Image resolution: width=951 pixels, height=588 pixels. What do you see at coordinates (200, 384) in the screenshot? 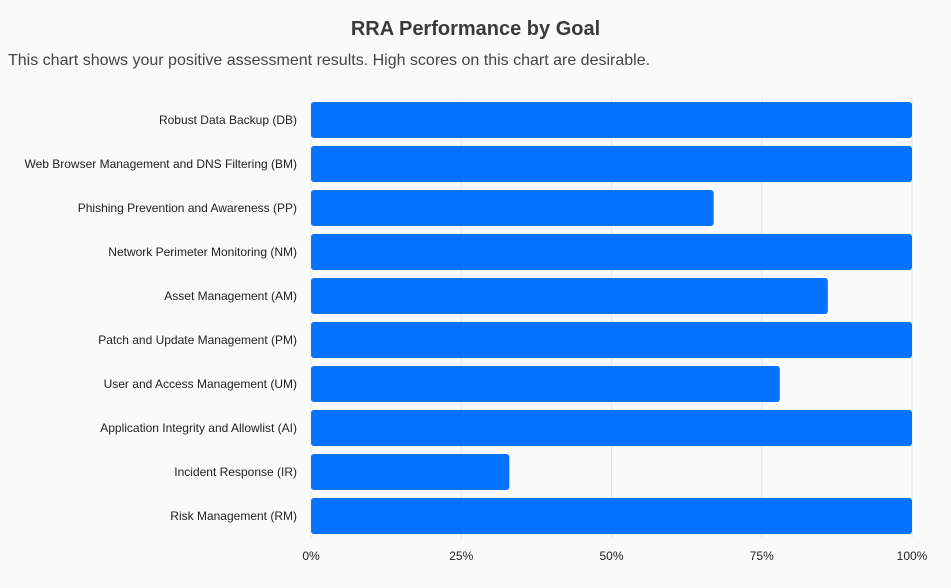
I see `category-label: User and Access Management (UM)` at bounding box center [200, 384].